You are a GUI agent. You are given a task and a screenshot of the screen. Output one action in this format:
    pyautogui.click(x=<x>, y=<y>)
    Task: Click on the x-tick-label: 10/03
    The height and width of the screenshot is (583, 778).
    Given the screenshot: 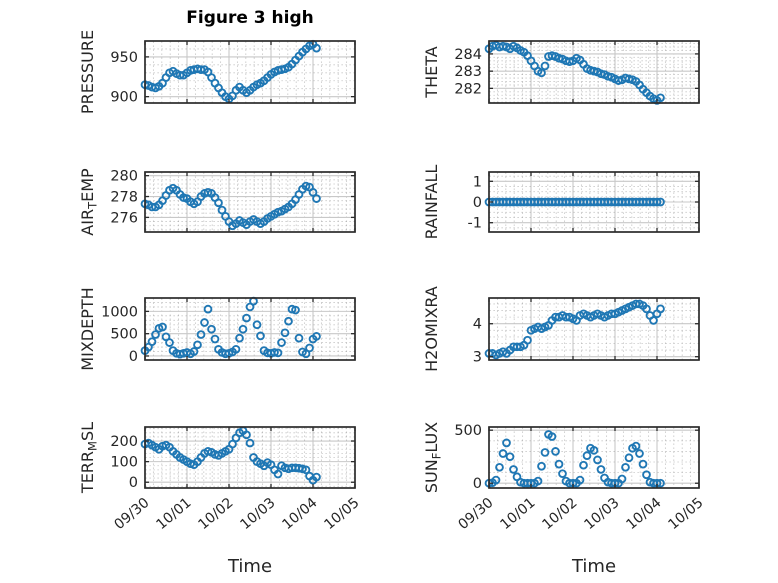 What is the action you would take?
    pyautogui.click(x=257, y=514)
    